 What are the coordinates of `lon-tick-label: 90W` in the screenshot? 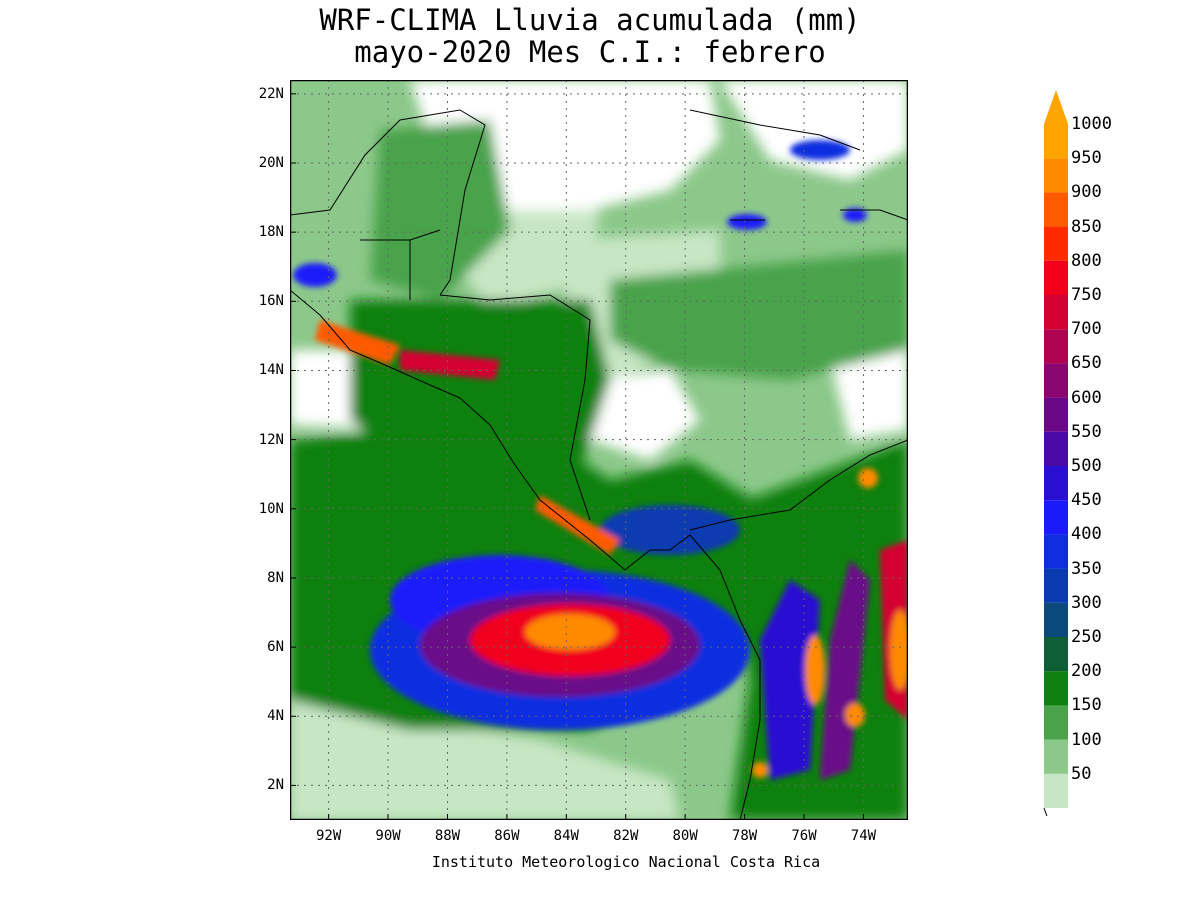 It's located at (388, 836).